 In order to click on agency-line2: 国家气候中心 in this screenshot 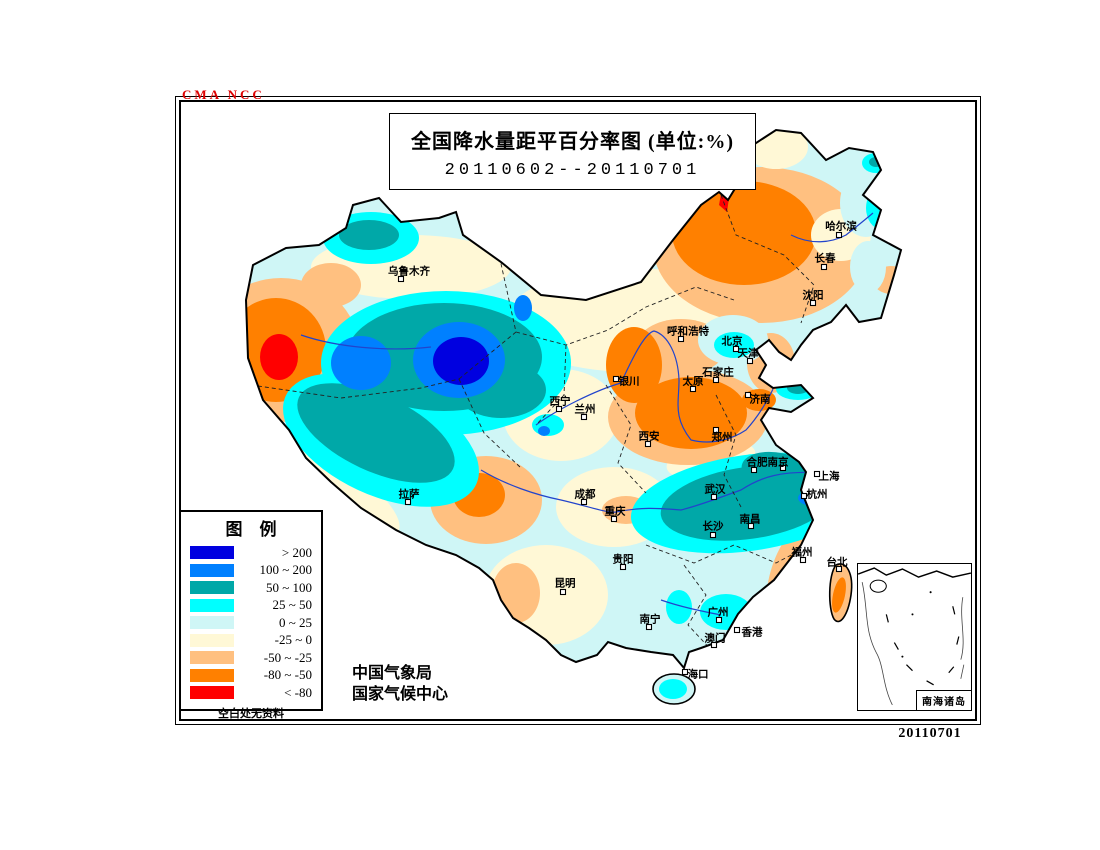, I will do `click(400, 695)`.